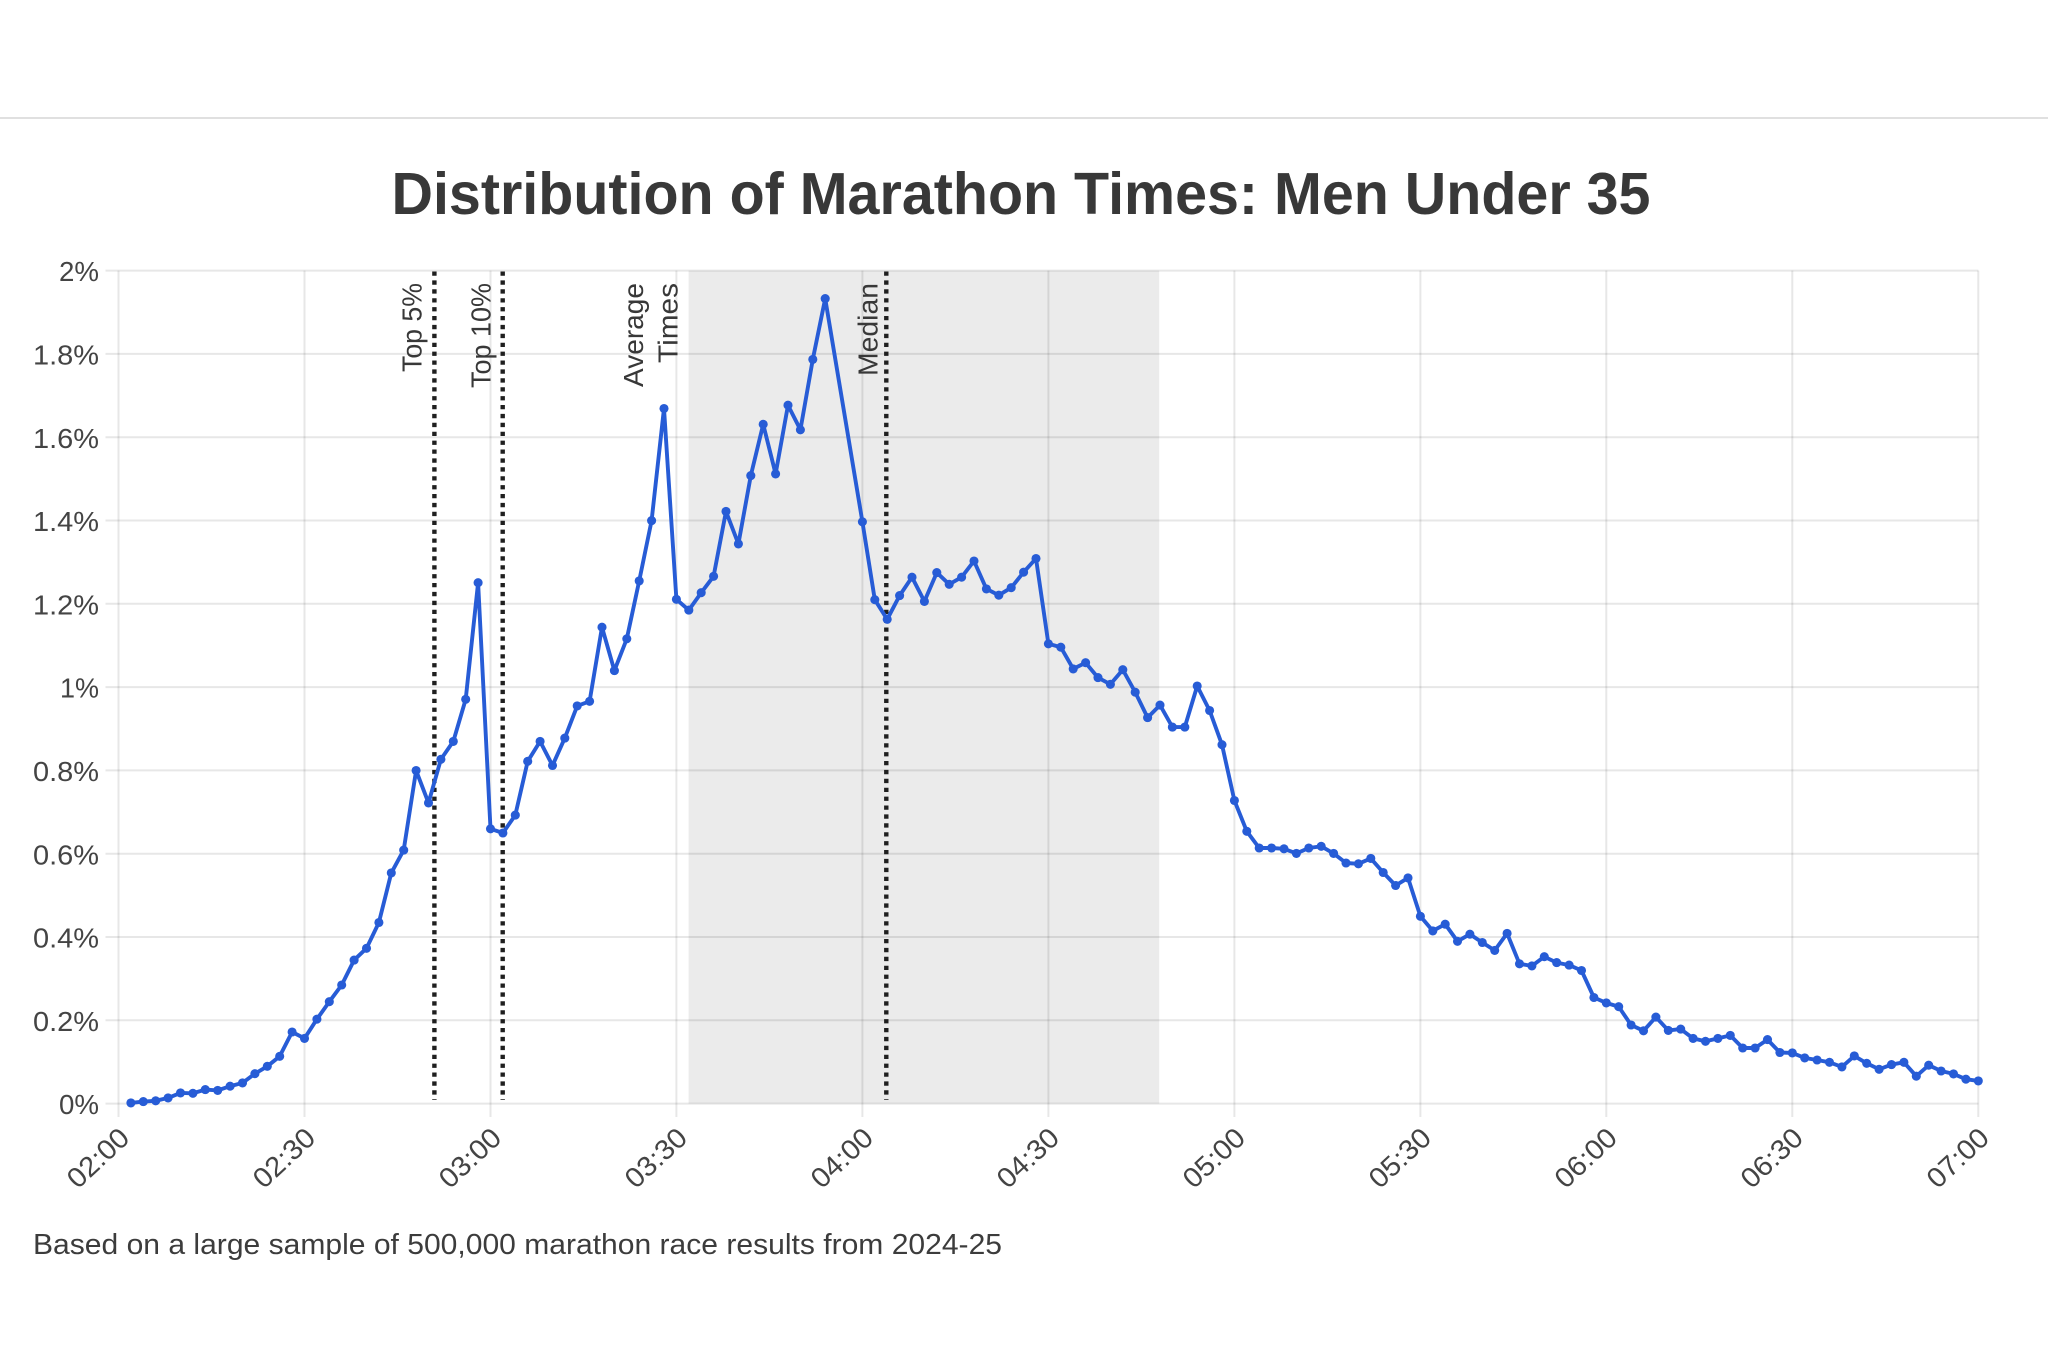 This screenshot has width=2048, height=1361. Describe the element at coordinates (66, 355) in the screenshot. I see `svg-text: 1.8%` at that location.